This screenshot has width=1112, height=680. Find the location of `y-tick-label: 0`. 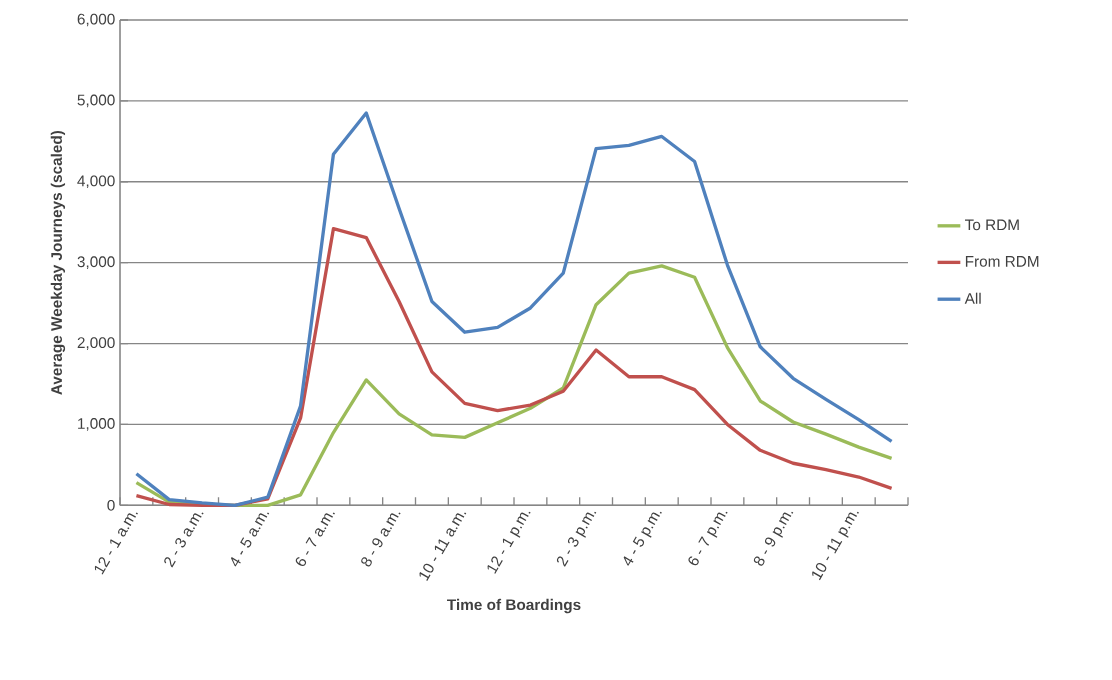

y-tick-label: 0 is located at coordinates (111, 505).